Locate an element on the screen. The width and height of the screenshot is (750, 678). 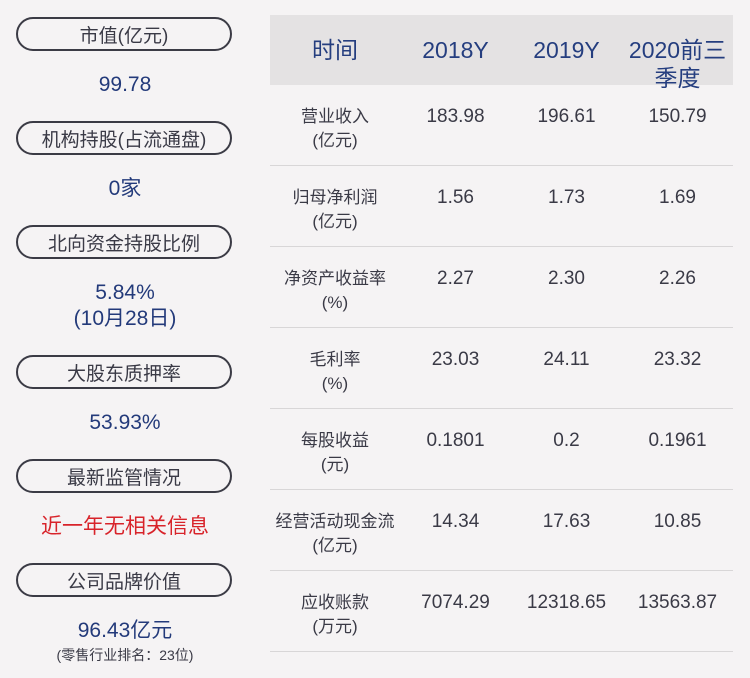
cell-value: 1.56 is located at coordinates (455, 197).